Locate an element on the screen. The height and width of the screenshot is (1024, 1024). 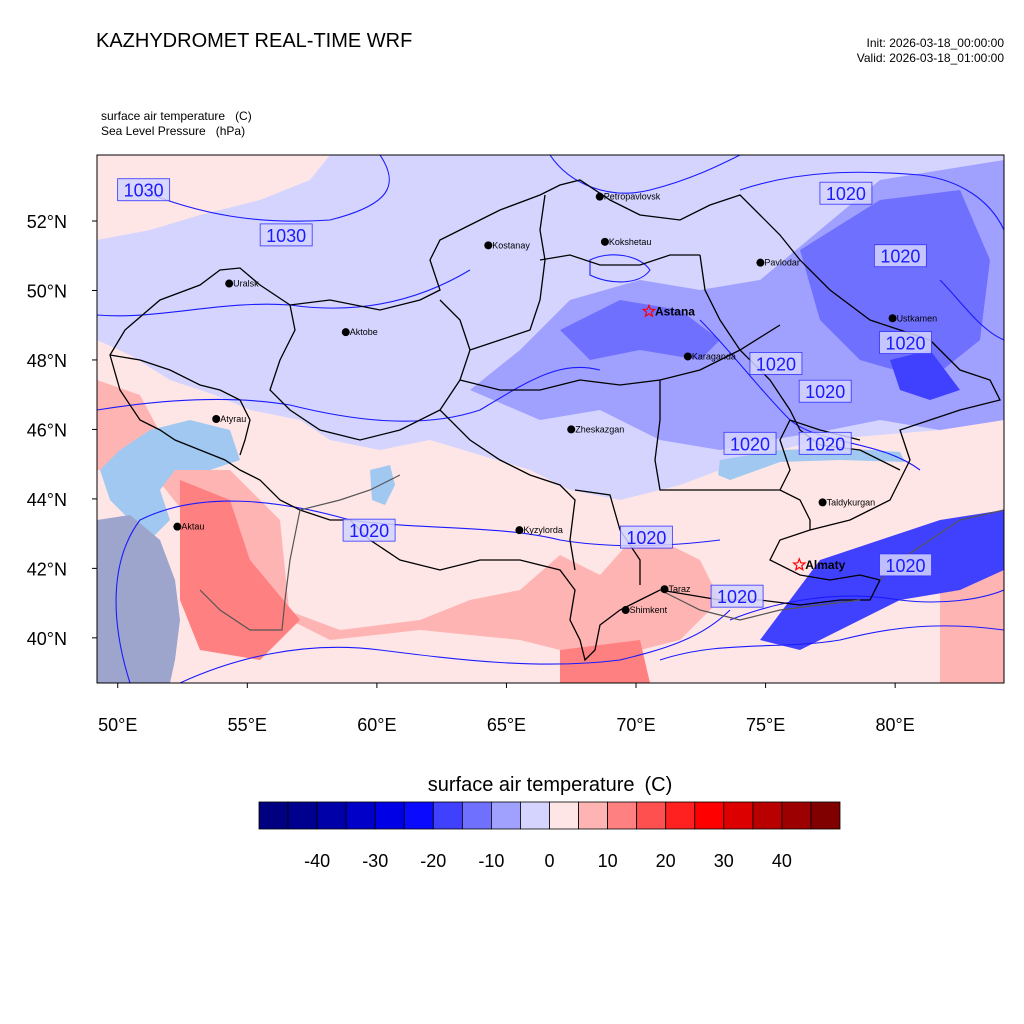
variable-temperature: surface air temperature (C) is located at coordinates (176, 116).